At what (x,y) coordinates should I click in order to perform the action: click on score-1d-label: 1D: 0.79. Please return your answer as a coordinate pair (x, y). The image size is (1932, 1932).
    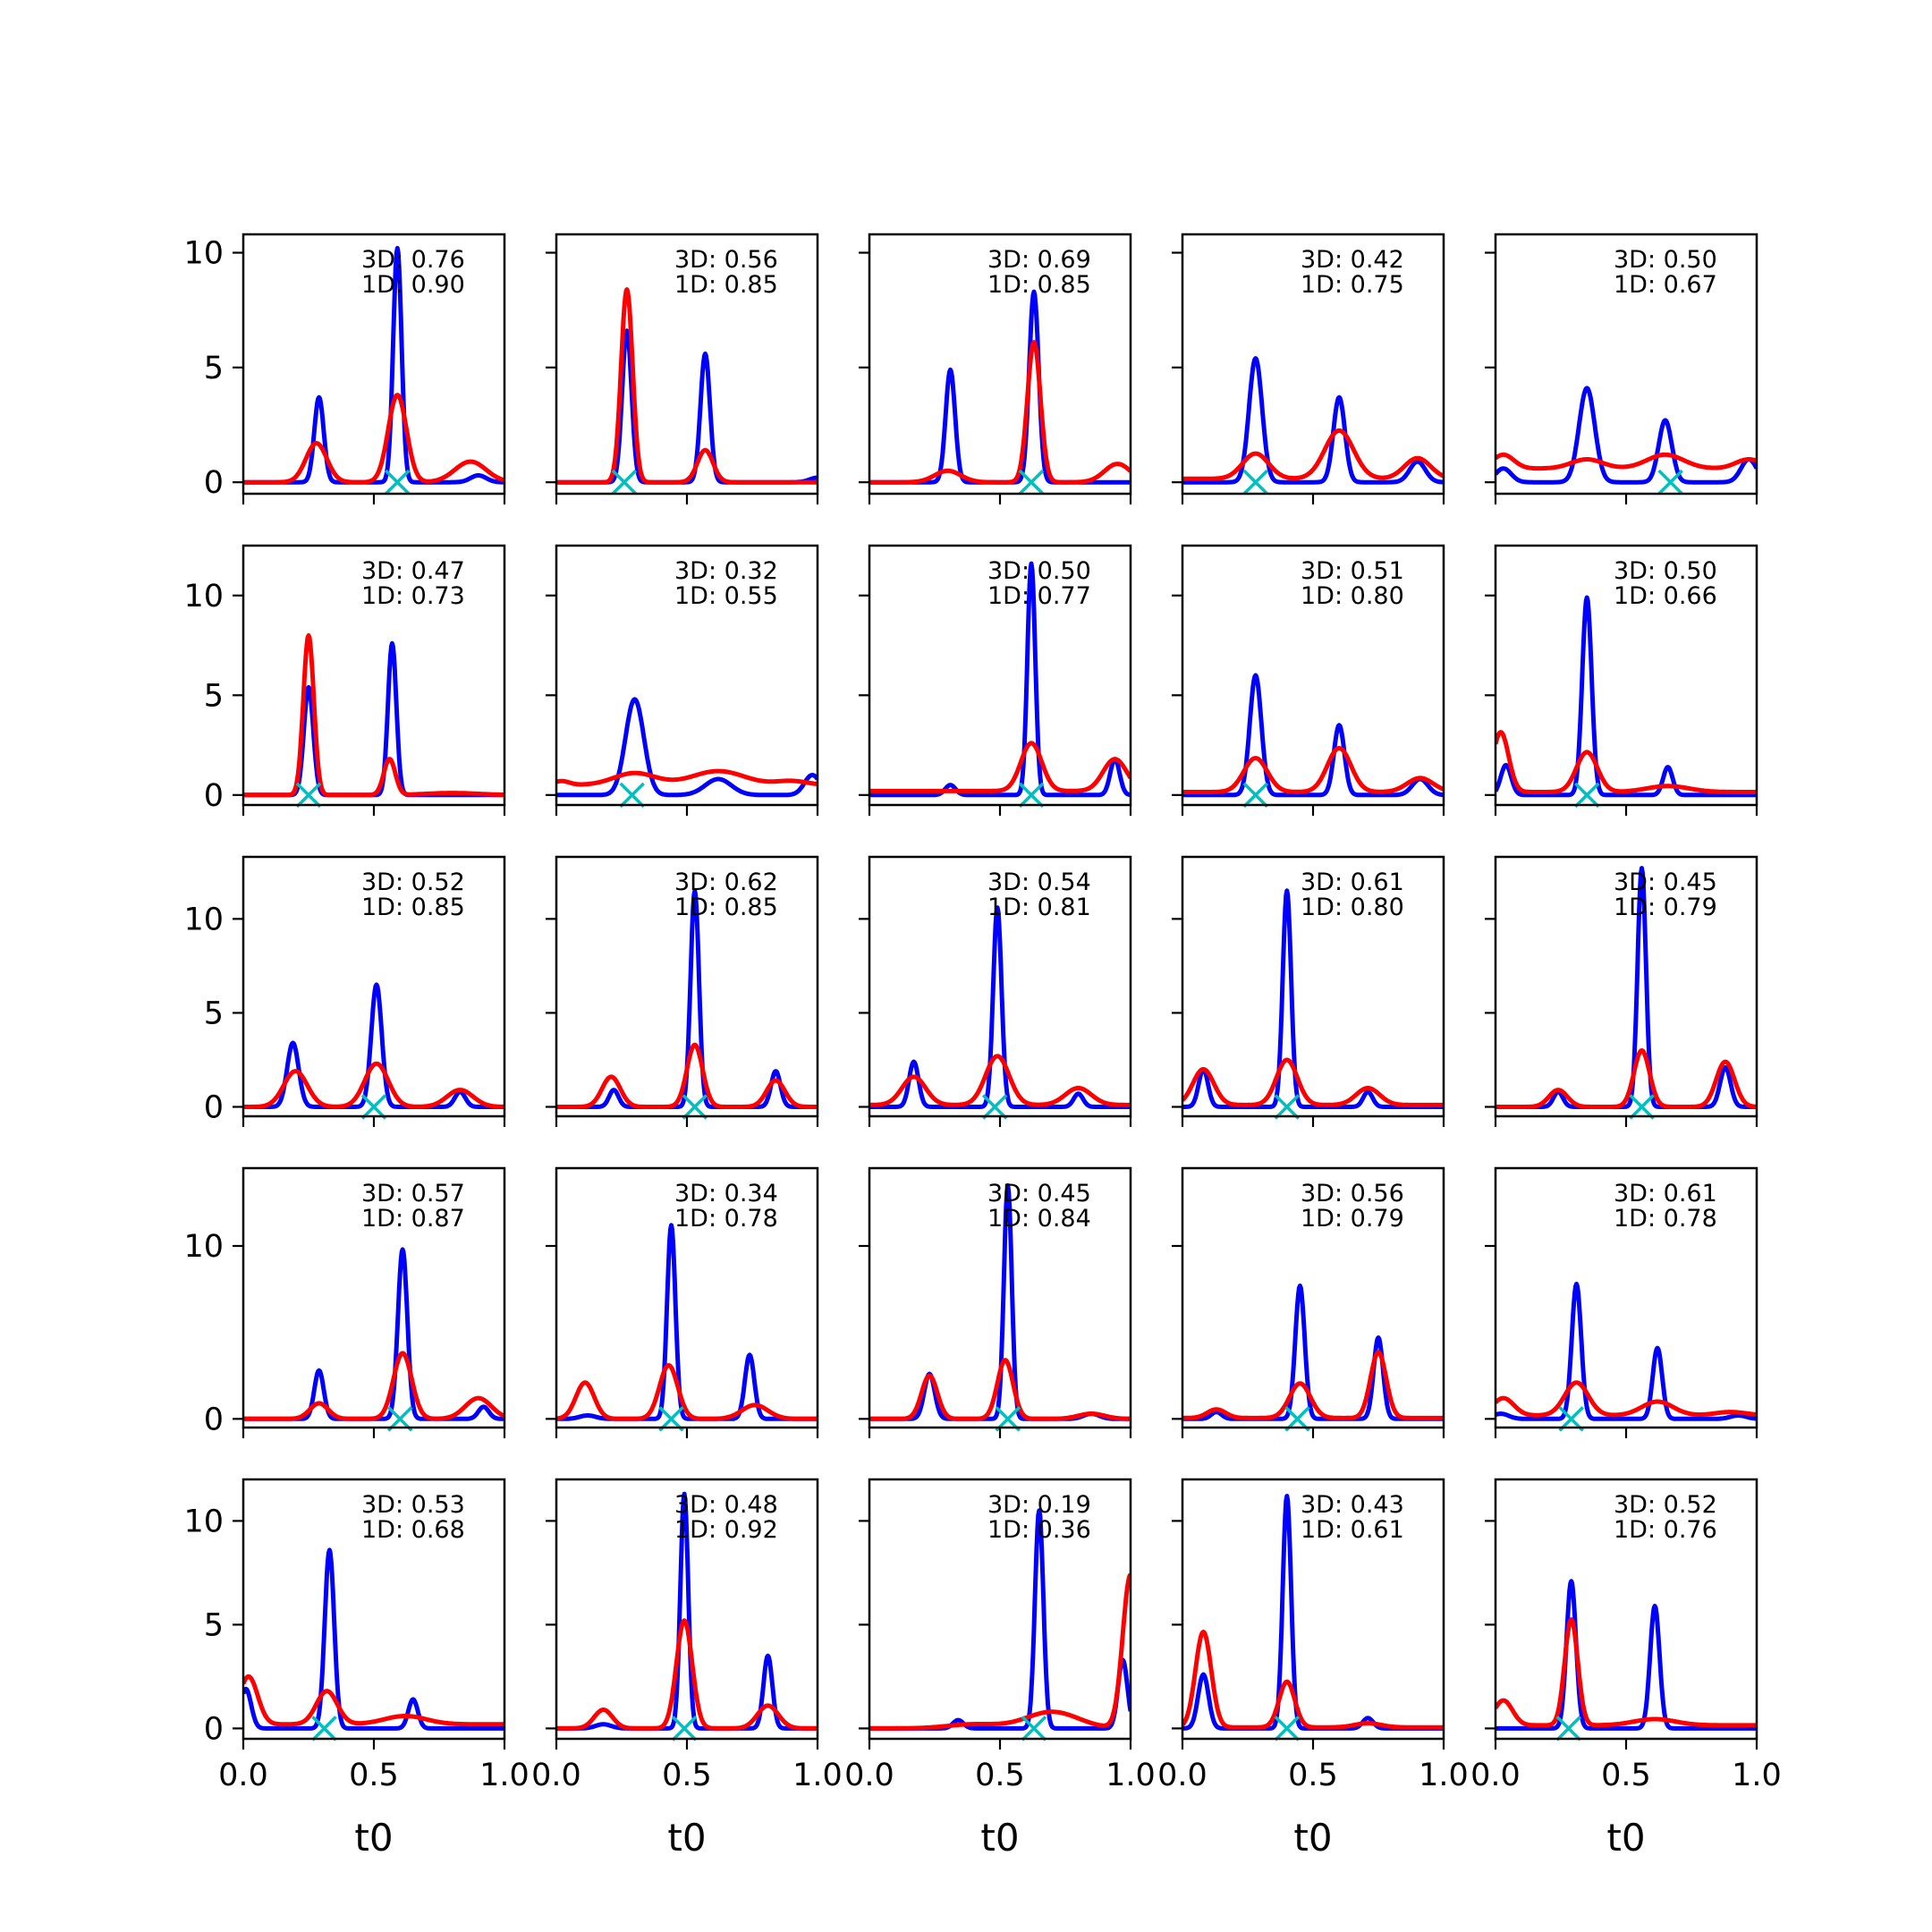
    Looking at the image, I should click on (1352, 1219).